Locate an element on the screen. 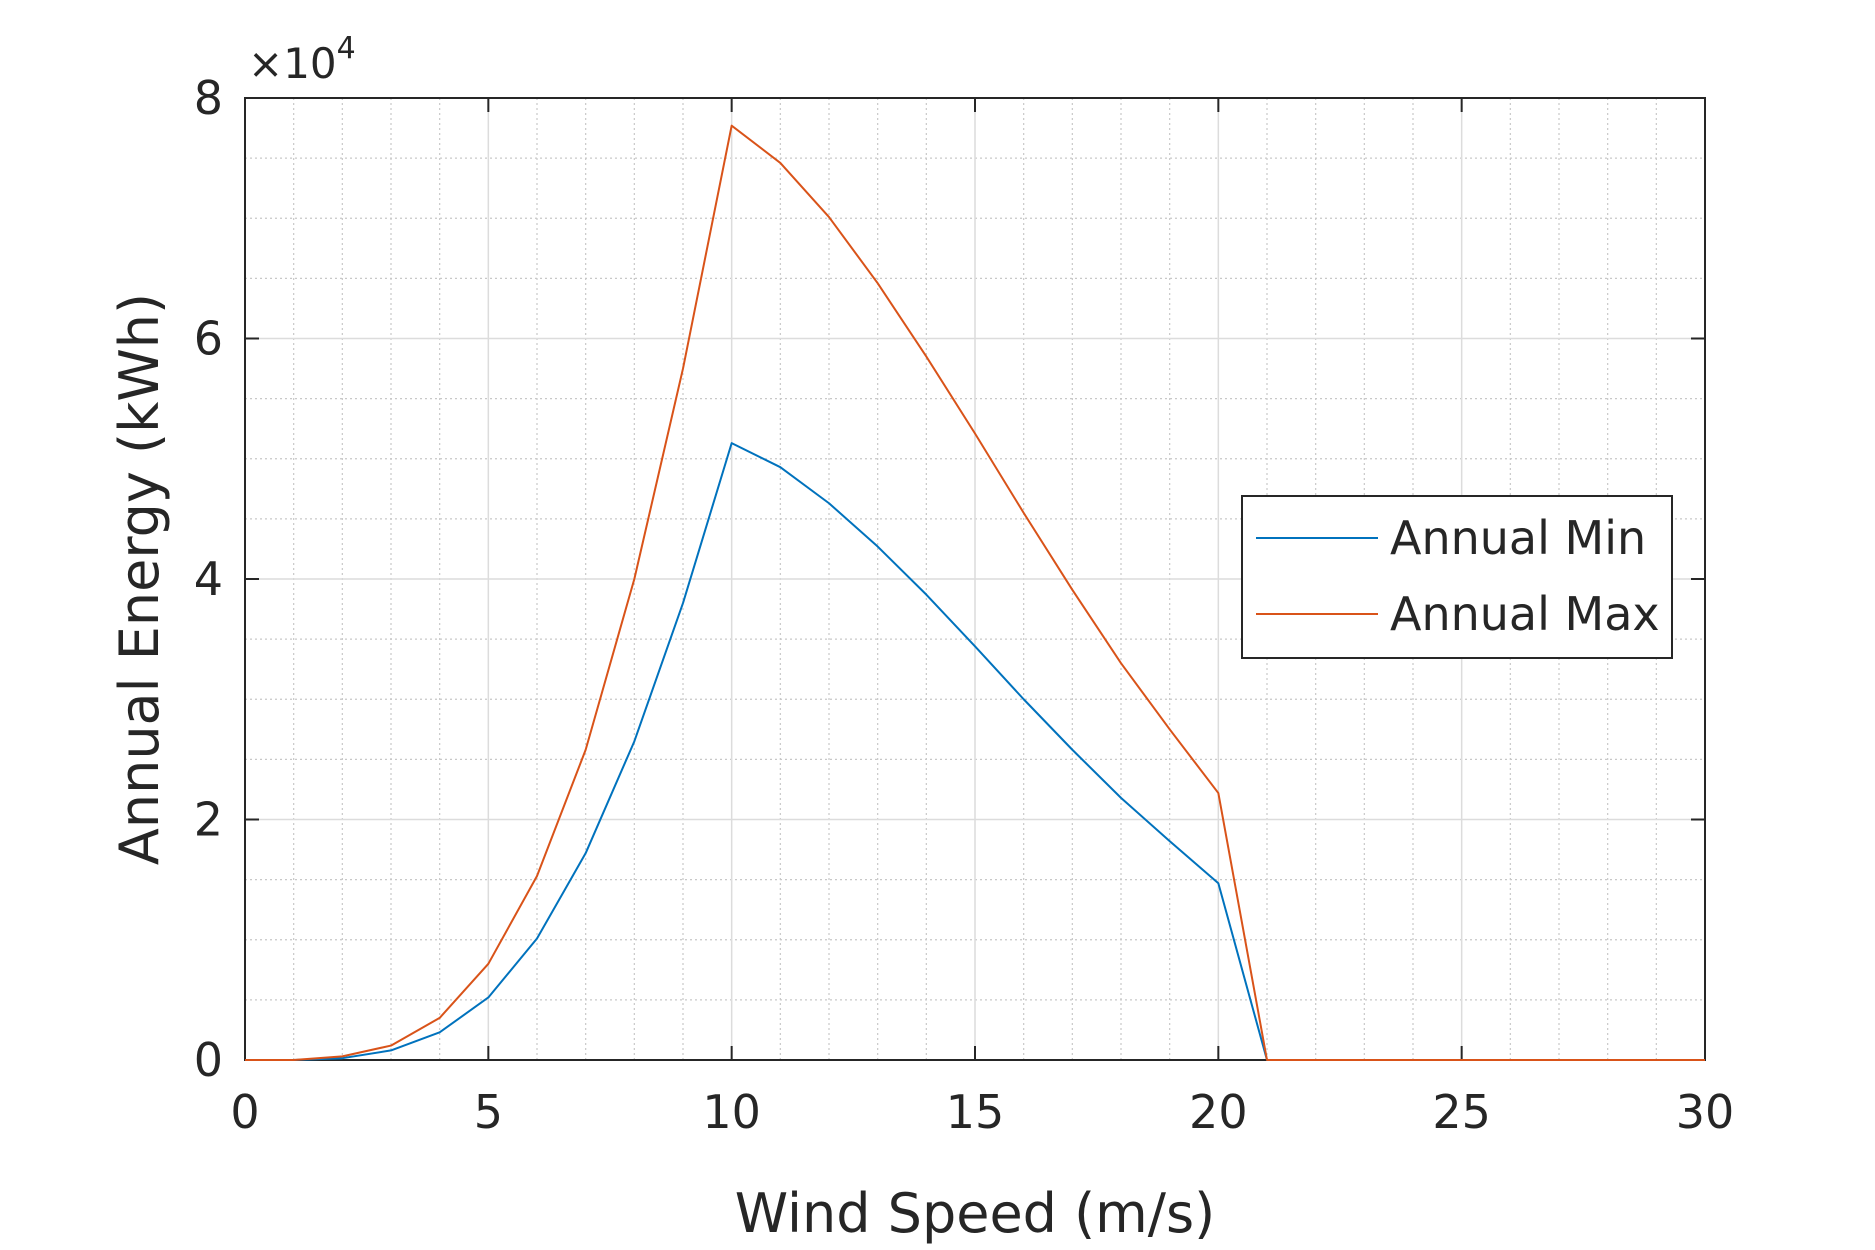 The image size is (1875, 1250). y-axis-exponent: ×10⁴ is located at coordinates (302, 59).